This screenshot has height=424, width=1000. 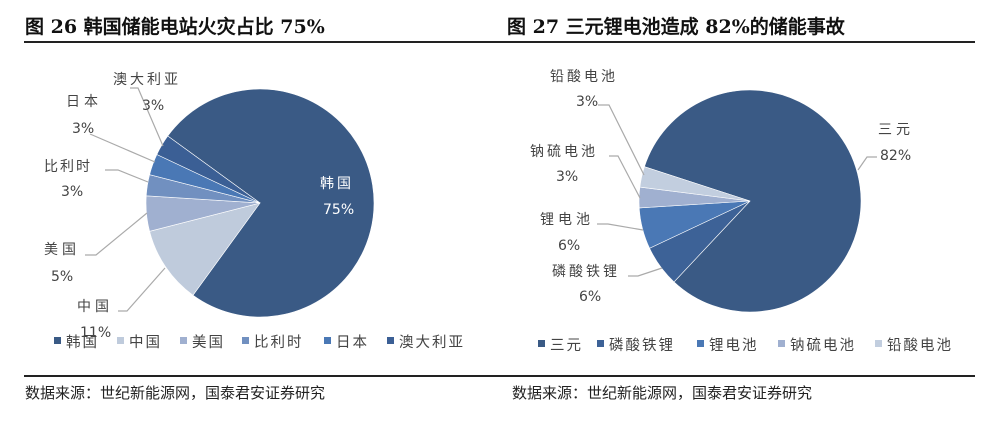 What do you see at coordinates (584, 77) in the screenshot?
I see `label-name: 铅酸电池` at bounding box center [584, 77].